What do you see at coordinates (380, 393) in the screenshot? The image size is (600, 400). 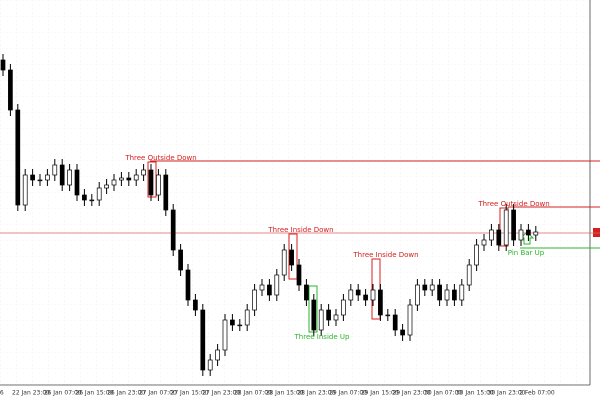 I see `time-label: 29 Jan 15:00` at bounding box center [380, 393].